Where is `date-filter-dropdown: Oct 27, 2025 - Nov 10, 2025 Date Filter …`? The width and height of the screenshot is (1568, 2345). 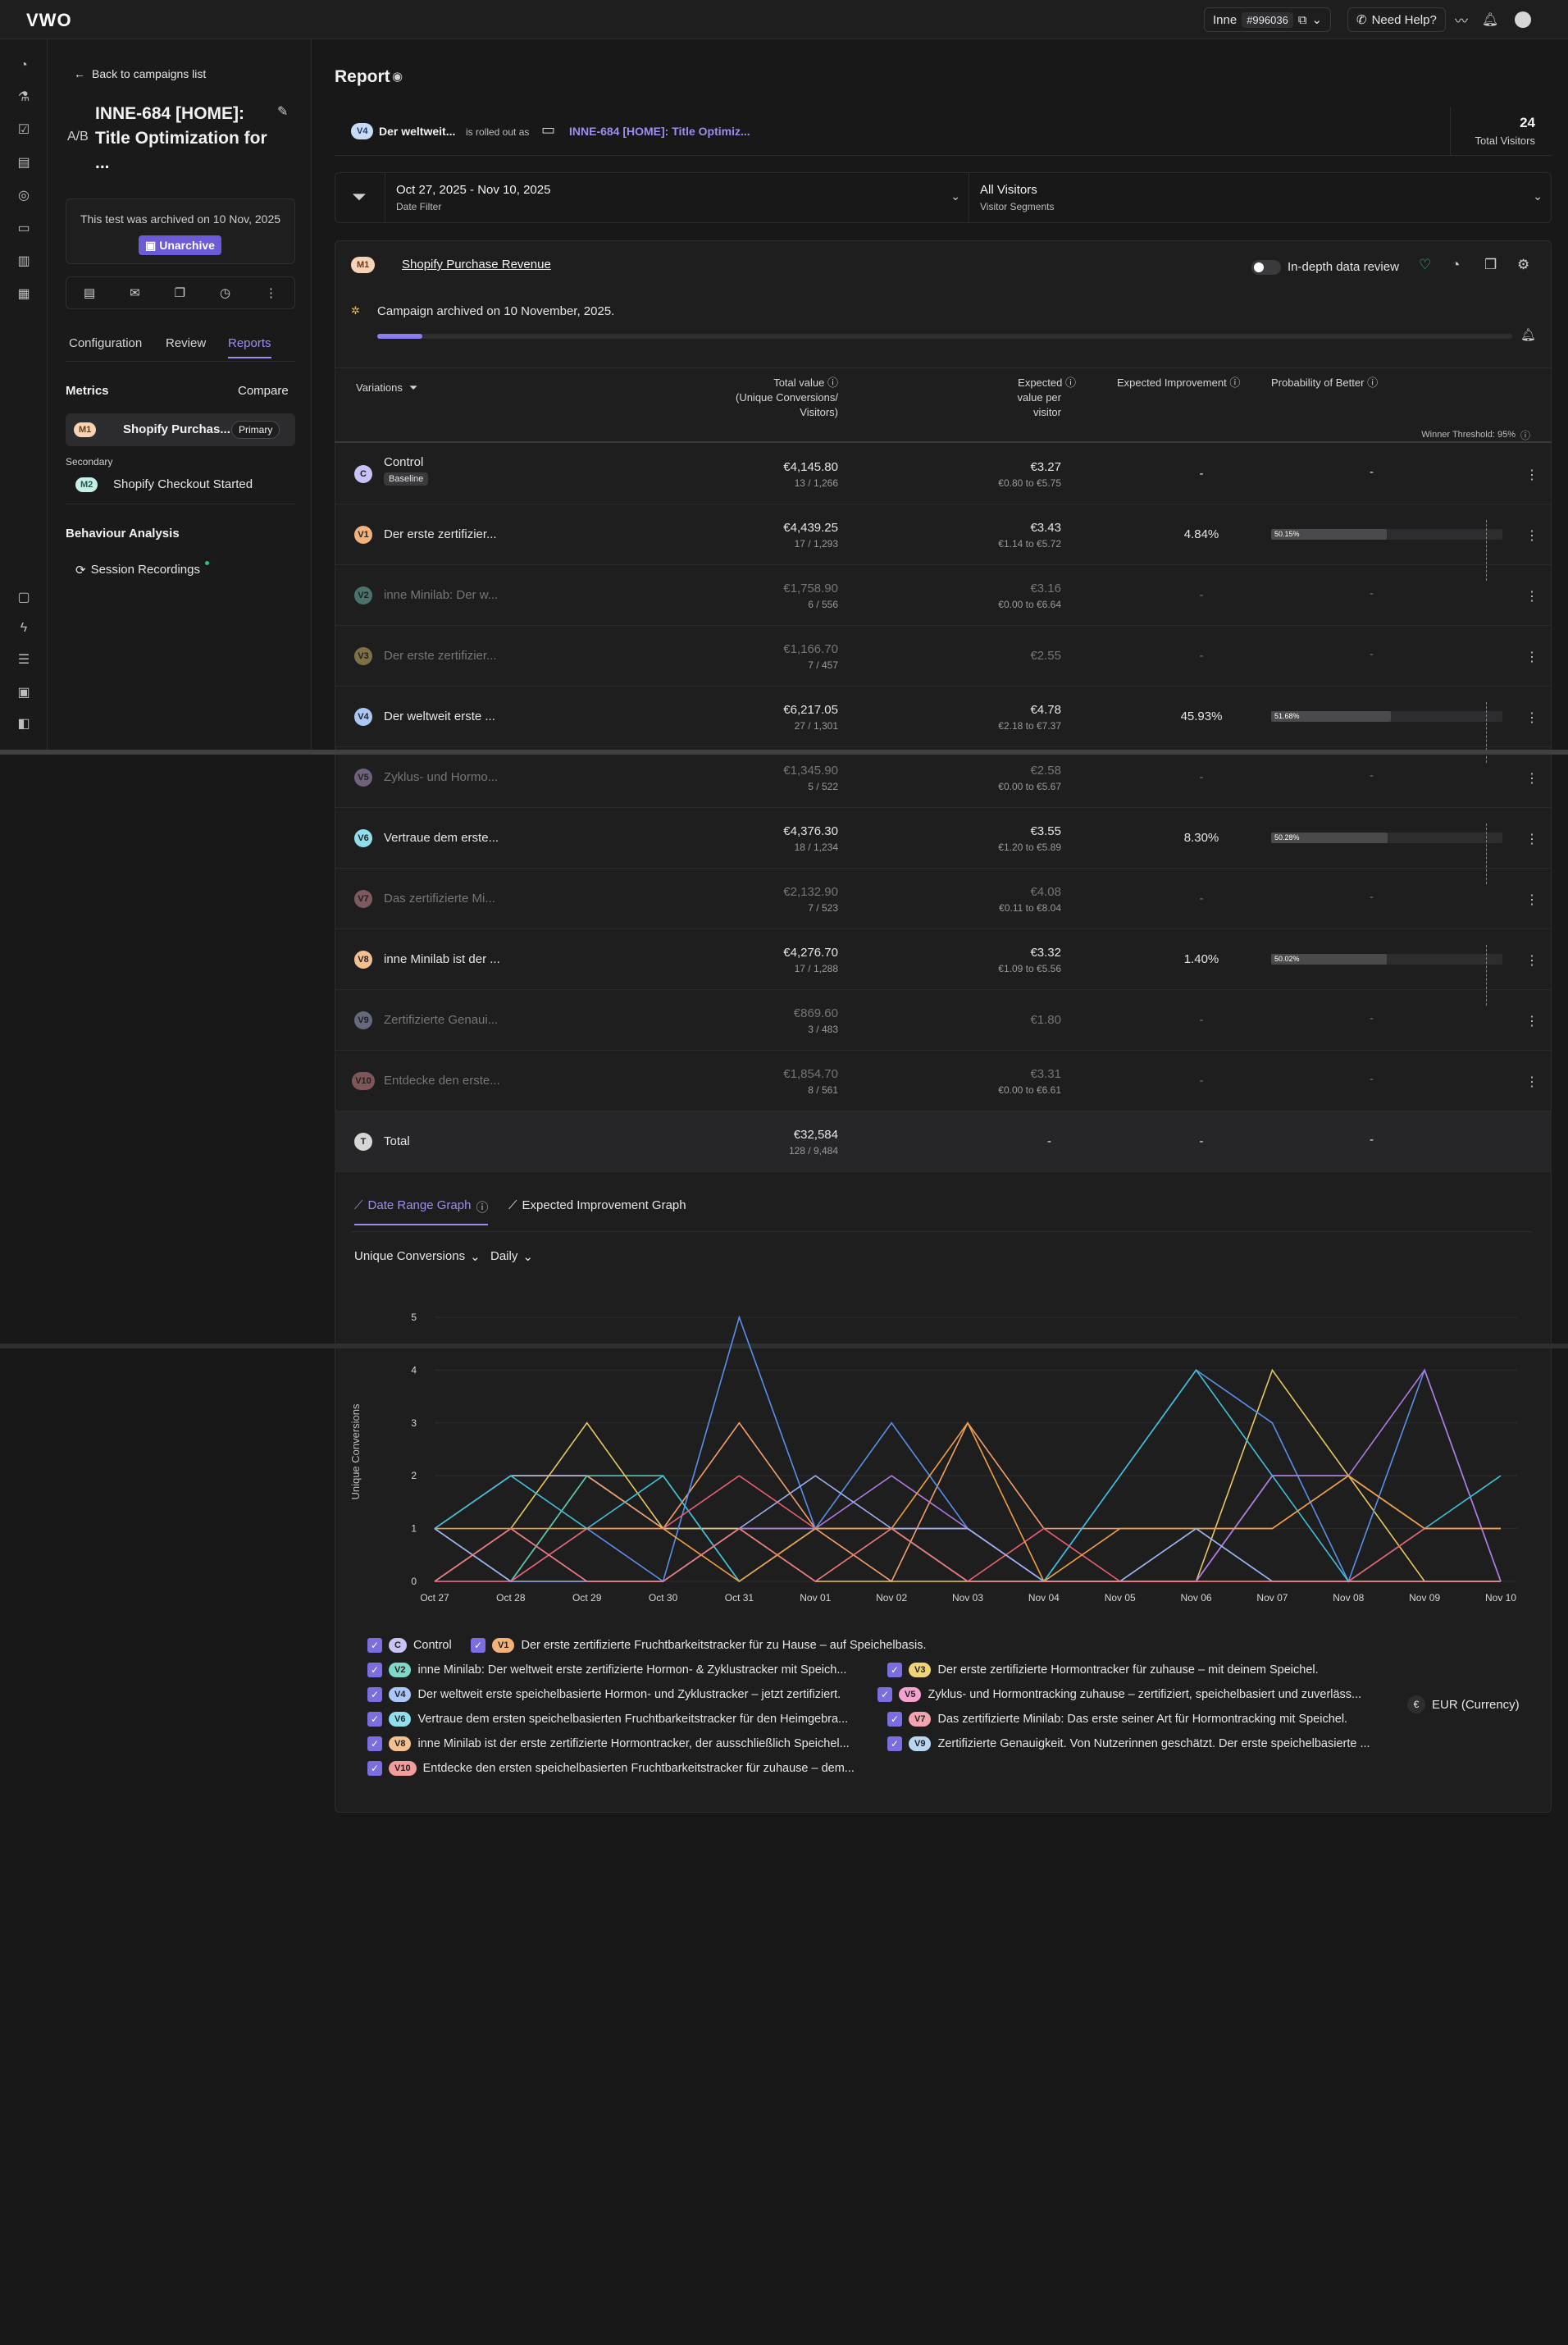
date-filter-dropdown: Oct 27, 2025 - Nov 10, 2025 Date Filter … is located at coordinates (677, 197).